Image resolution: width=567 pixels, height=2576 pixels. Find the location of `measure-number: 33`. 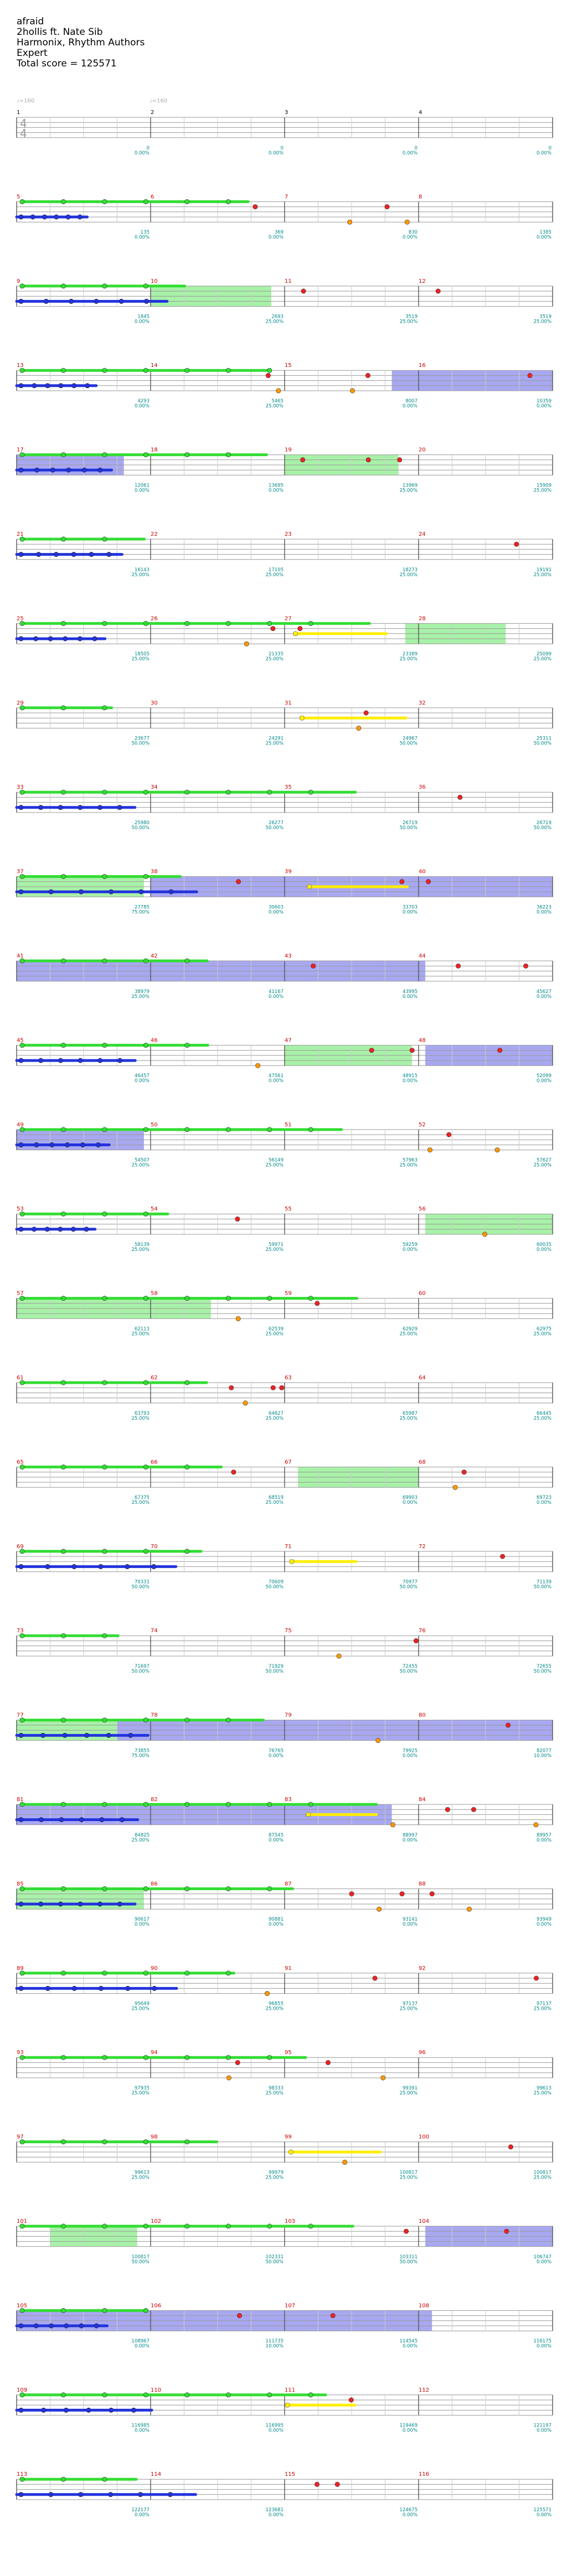

measure-number: 33 is located at coordinates (20, 787).